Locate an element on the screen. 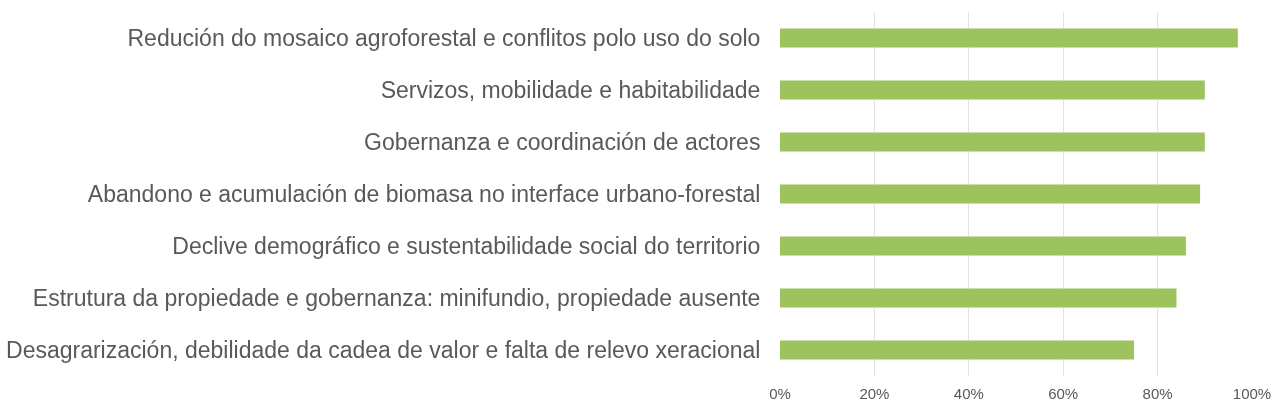 The image size is (1276, 403). y-tick-label: Desagrarización, debilidade da cadea de valor e falta de relevo xeracional is located at coordinates (383, 350).